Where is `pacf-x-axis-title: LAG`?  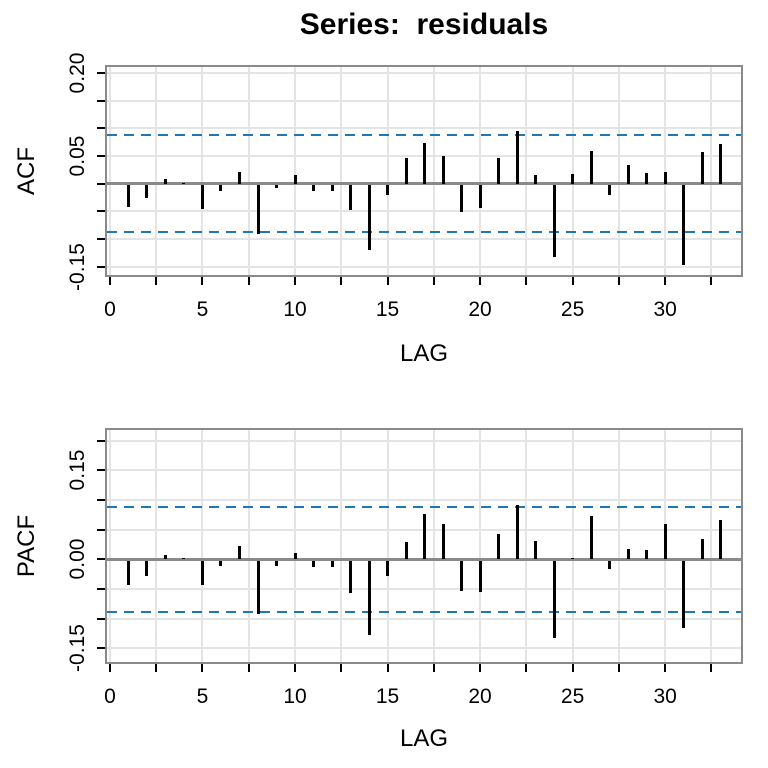 pacf-x-axis-title: LAG is located at coordinates (424, 738).